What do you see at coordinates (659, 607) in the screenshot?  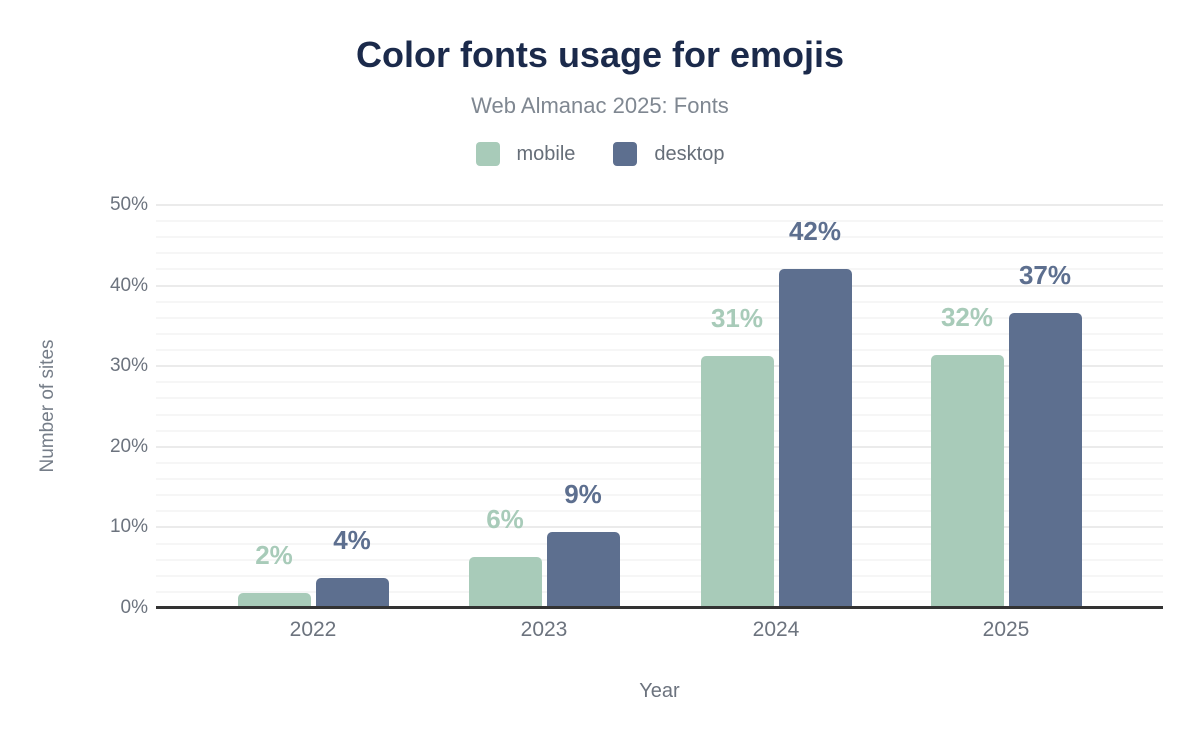 I see `x-axis-line` at bounding box center [659, 607].